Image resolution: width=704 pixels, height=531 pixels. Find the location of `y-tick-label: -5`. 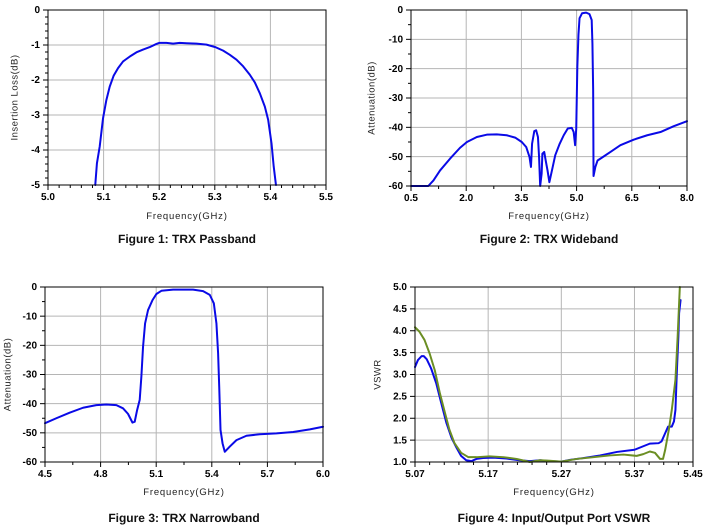

y-tick-label: -5 is located at coordinates (35, 186).